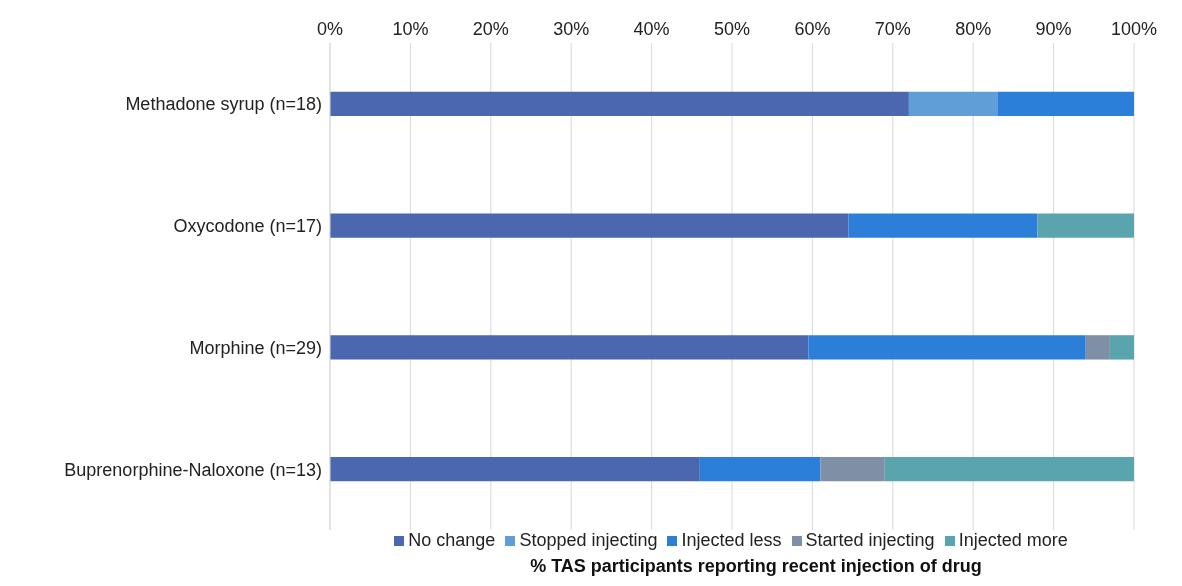  Describe the element at coordinates (1013, 540) in the screenshot. I see `legend-label: Injected more` at that location.